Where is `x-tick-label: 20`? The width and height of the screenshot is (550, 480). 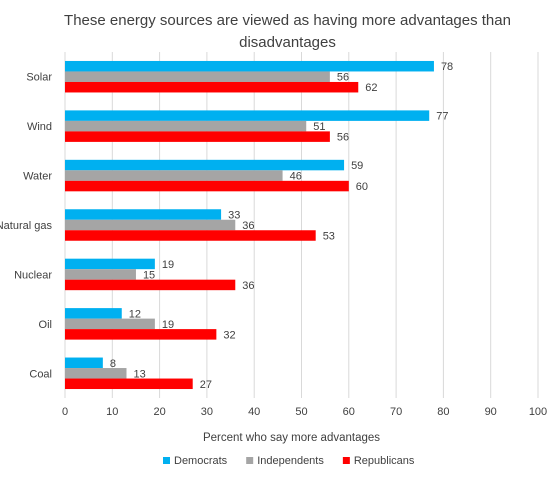
x-tick-label: 20 is located at coordinates (159, 412).